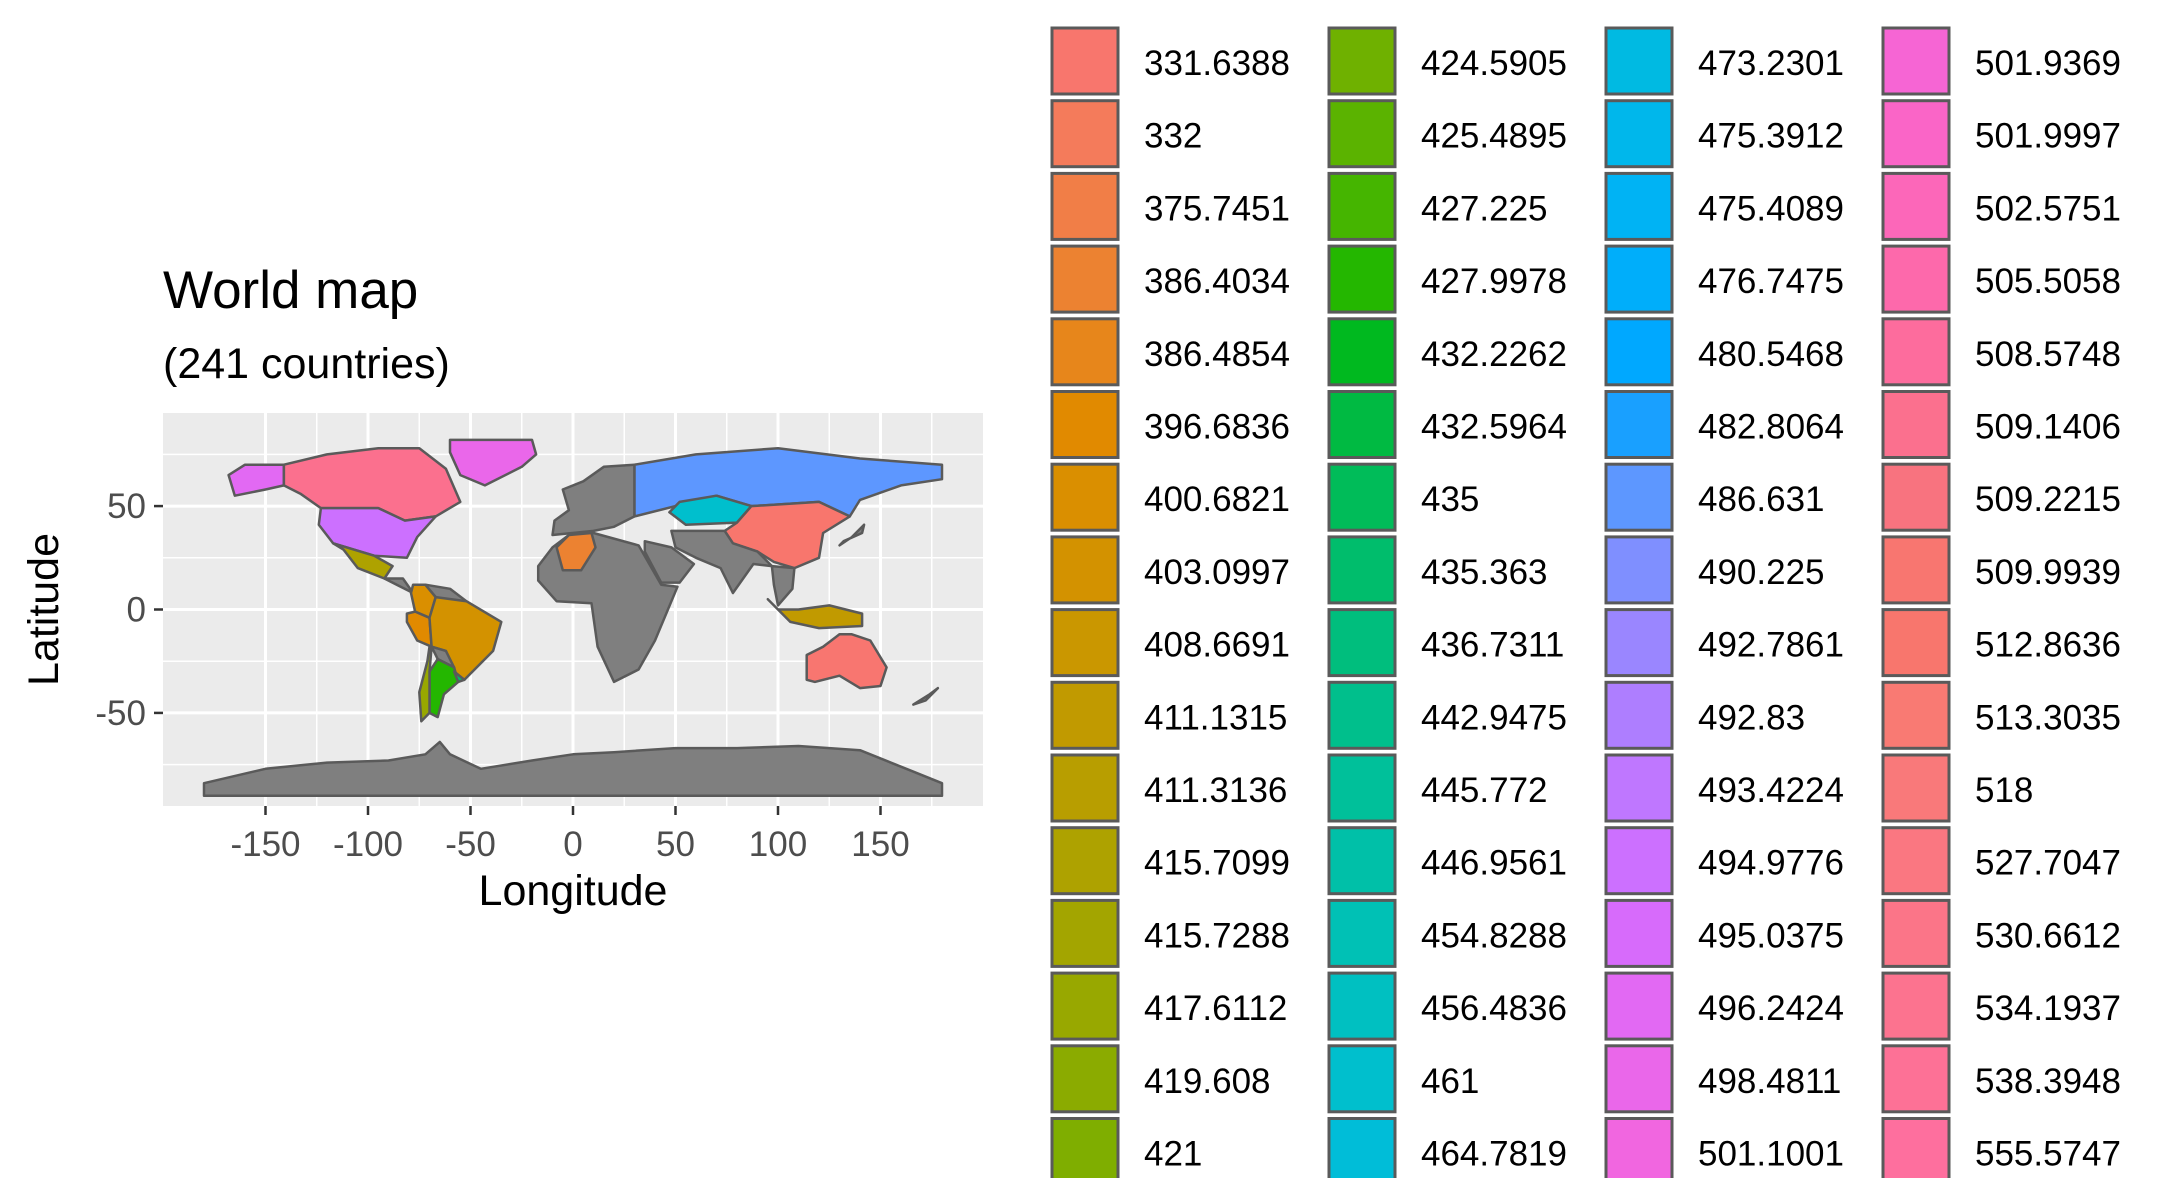 This screenshot has height=1178, width=2162. What do you see at coordinates (1173, 1154) in the screenshot?
I see `legend-label: 421` at bounding box center [1173, 1154].